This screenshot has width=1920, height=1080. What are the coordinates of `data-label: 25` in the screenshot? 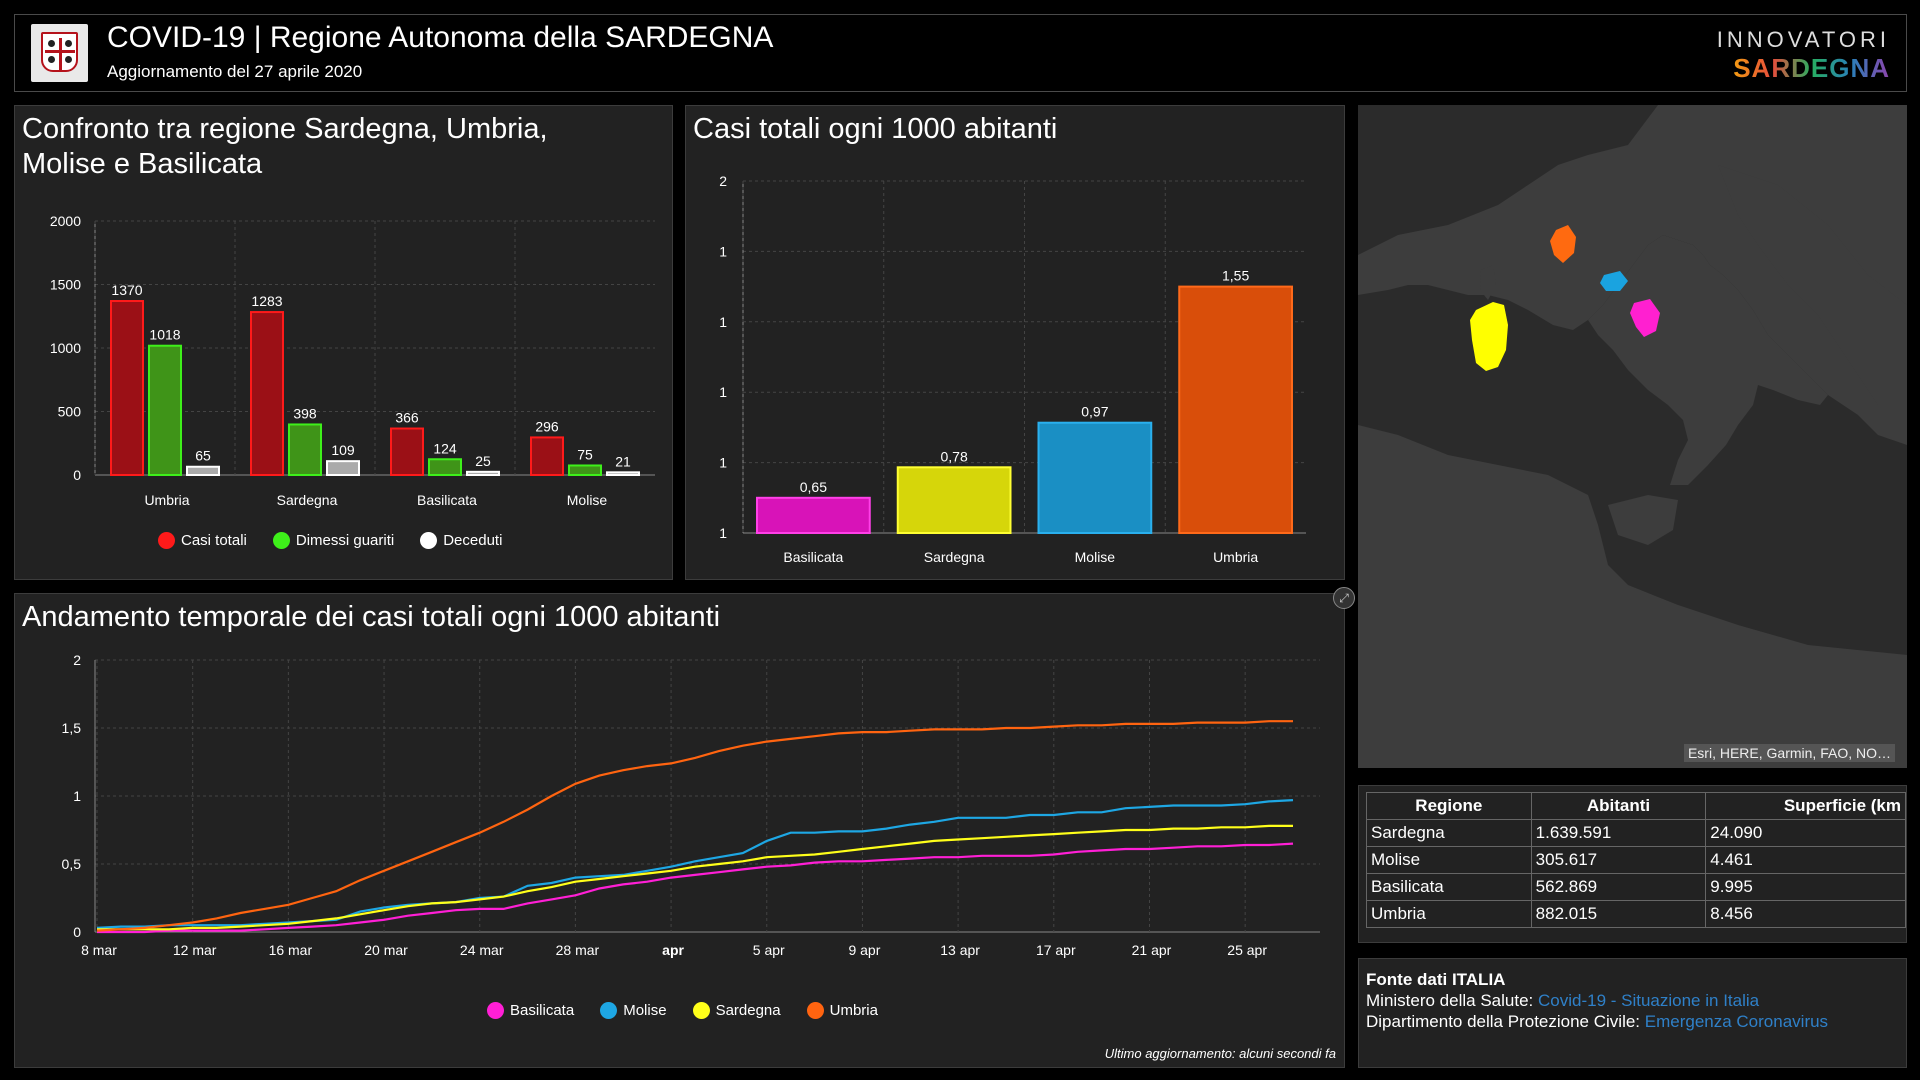 It's located at (483, 461).